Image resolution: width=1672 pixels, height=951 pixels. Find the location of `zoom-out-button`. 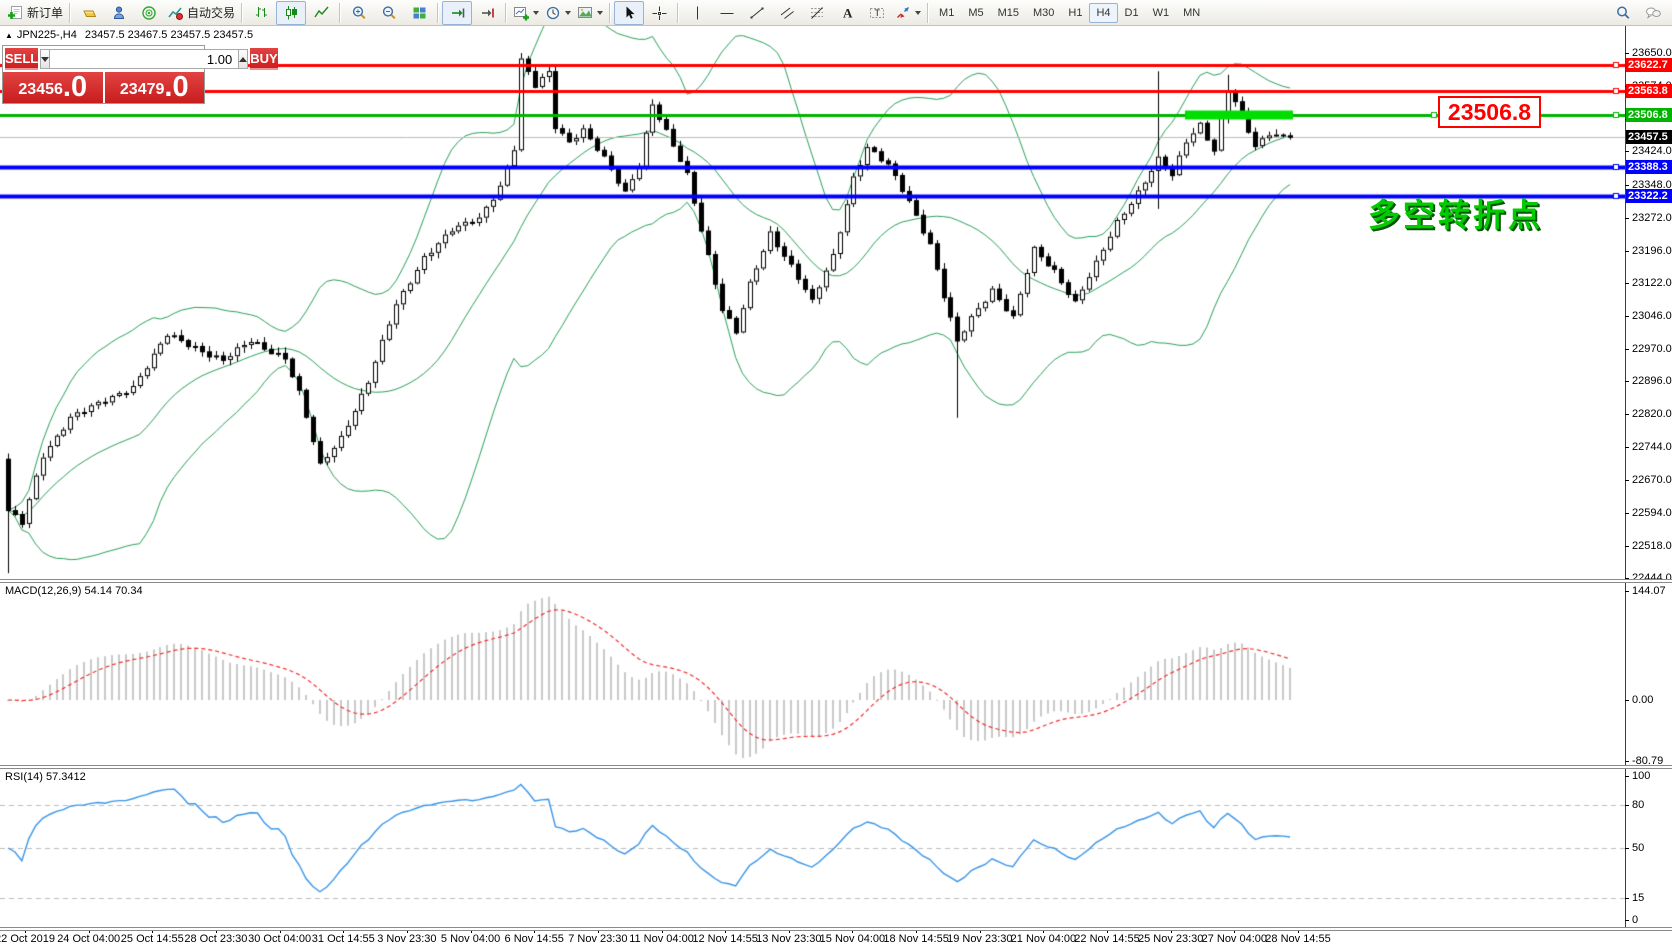

zoom-out-button is located at coordinates (389, 13).